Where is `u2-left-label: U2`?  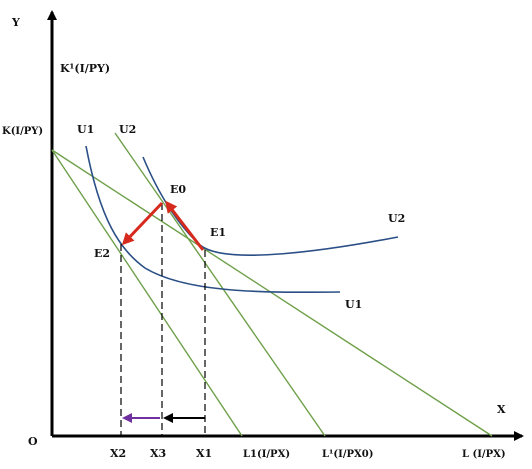 u2-left-label: U2 is located at coordinates (127, 129).